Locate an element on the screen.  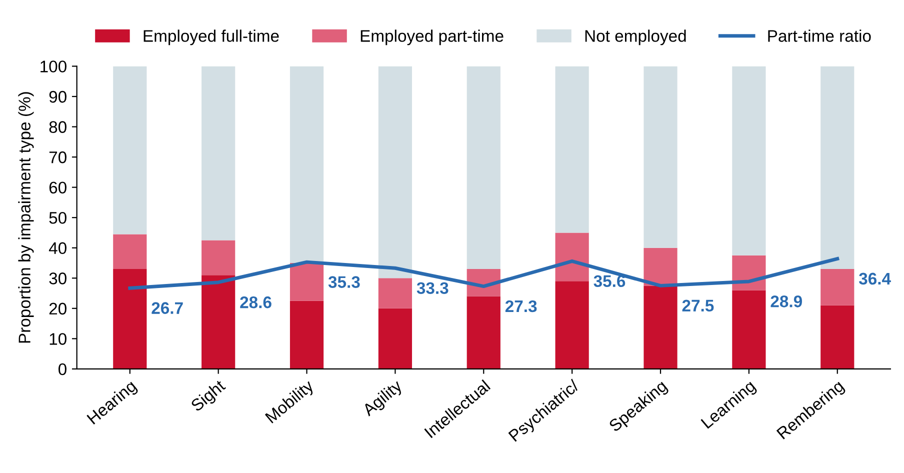
data-label: 35.6 is located at coordinates (610, 281).